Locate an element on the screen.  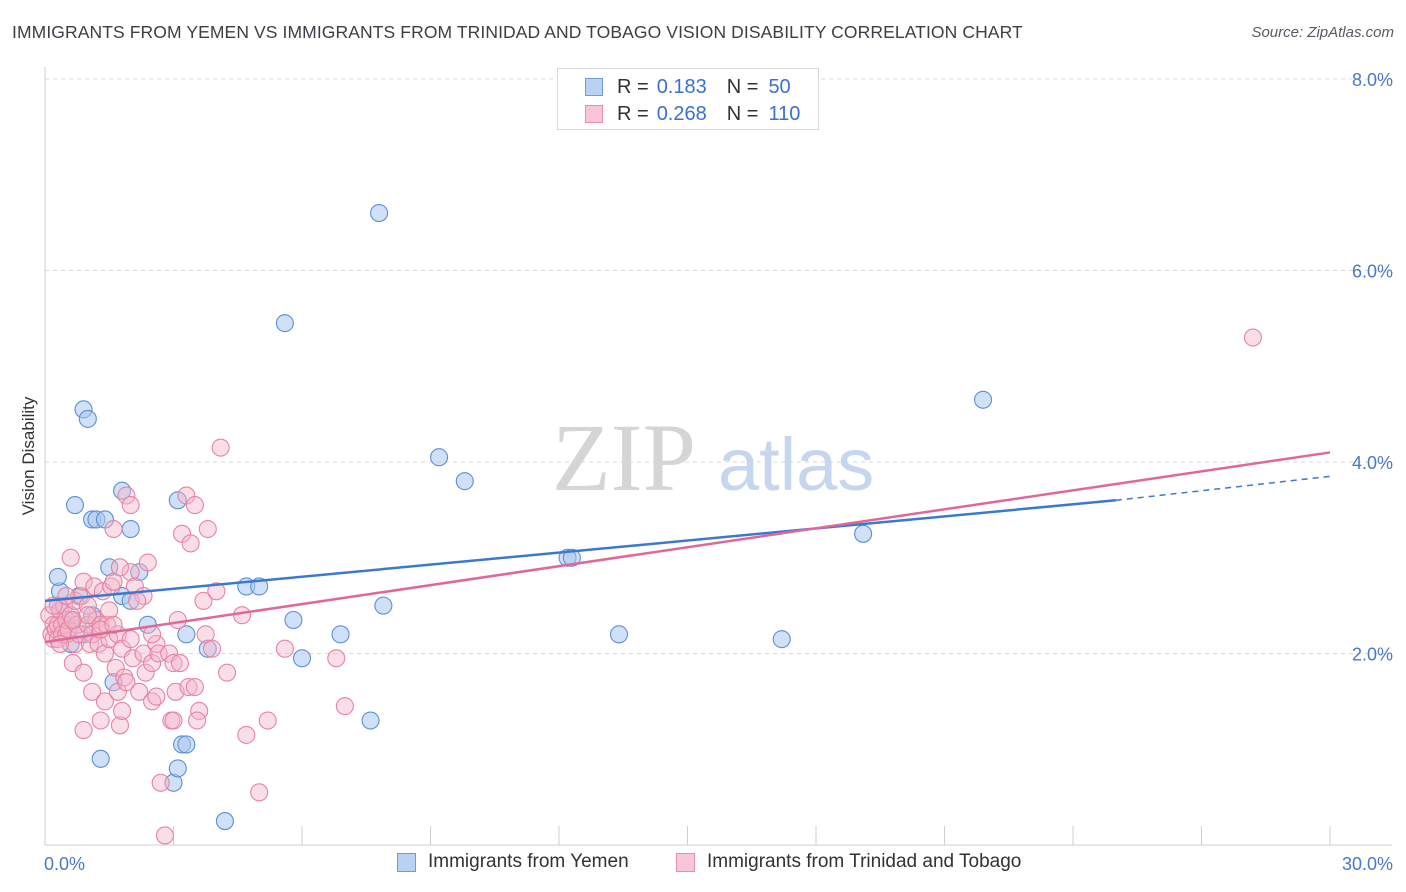
watermark-atlas: atlas is located at coordinates (796, 464).